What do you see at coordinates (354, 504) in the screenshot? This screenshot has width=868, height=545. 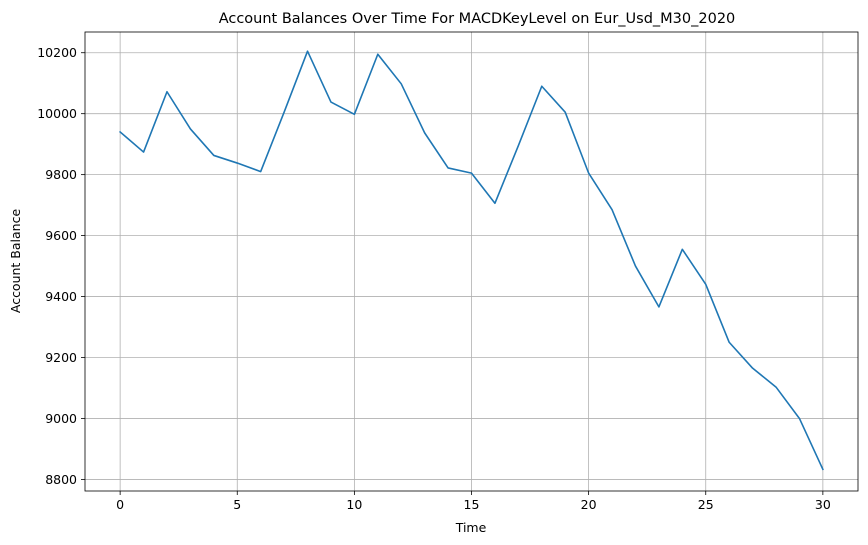 I see `x-tick-label: 10` at bounding box center [354, 504].